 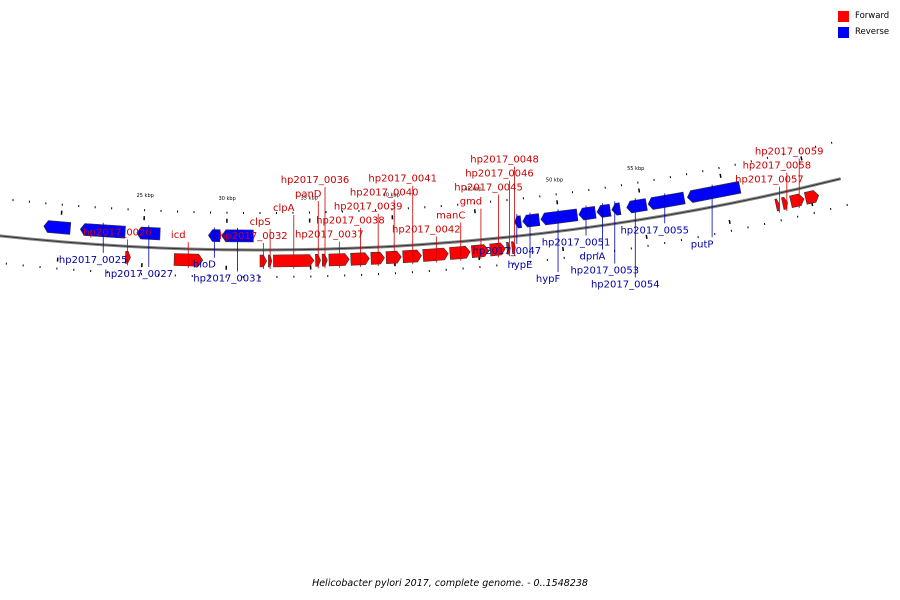 What do you see at coordinates (227, 279) in the screenshot?
I see `gene-label: hp2017_0031` at bounding box center [227, 279].